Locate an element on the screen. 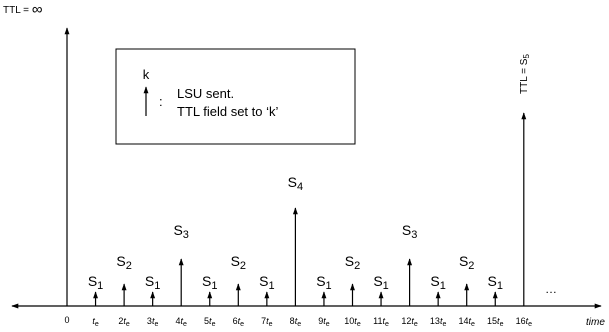  tick-label: 5te is located at coordinates (210, 322).